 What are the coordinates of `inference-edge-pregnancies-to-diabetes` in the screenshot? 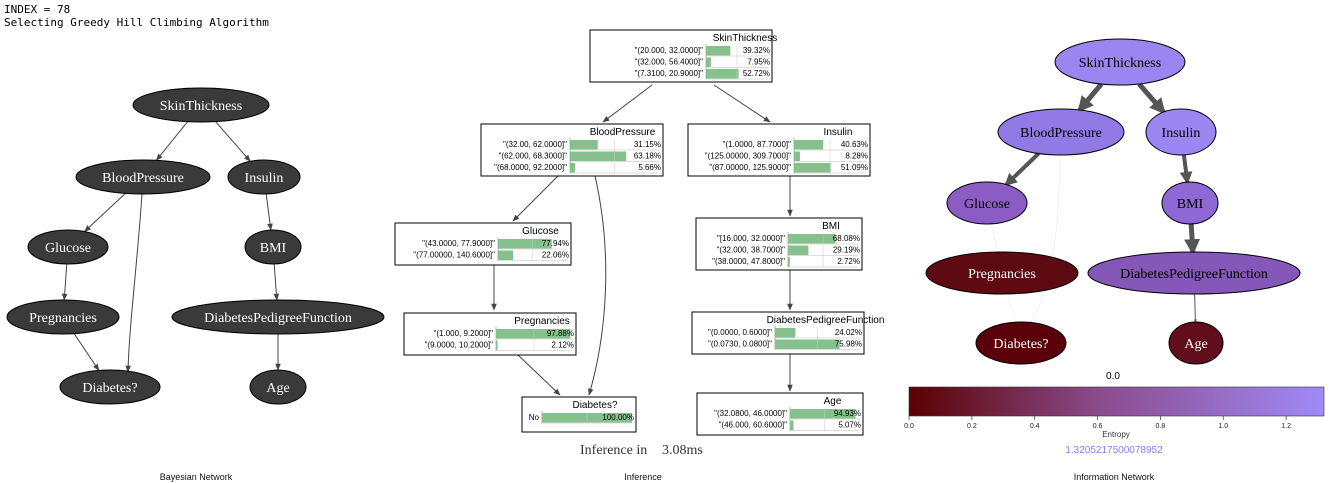 It's located at (539, 375).